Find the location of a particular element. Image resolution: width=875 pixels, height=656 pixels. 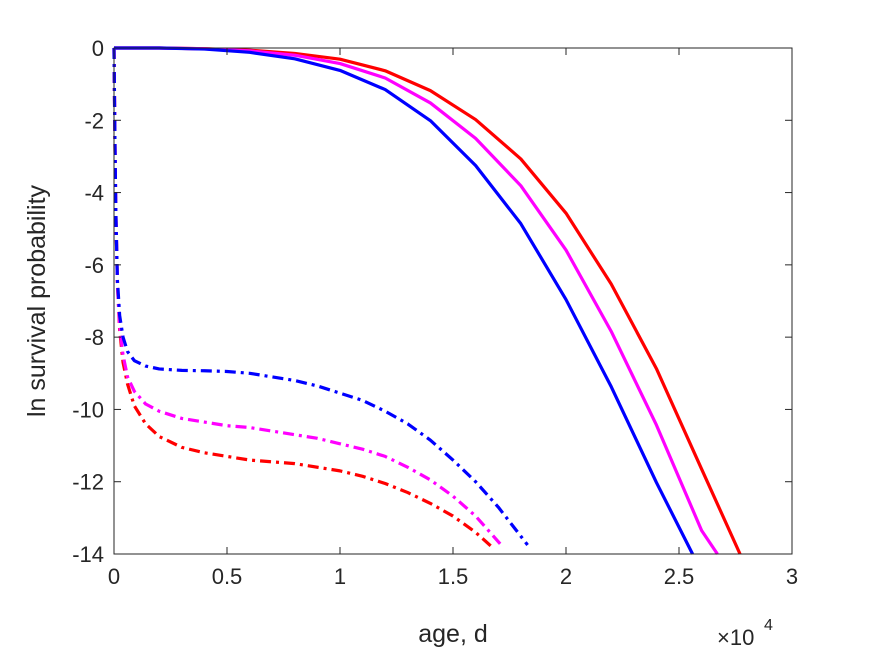

x-axis-title: age, d is located at coordinates (453, 634).